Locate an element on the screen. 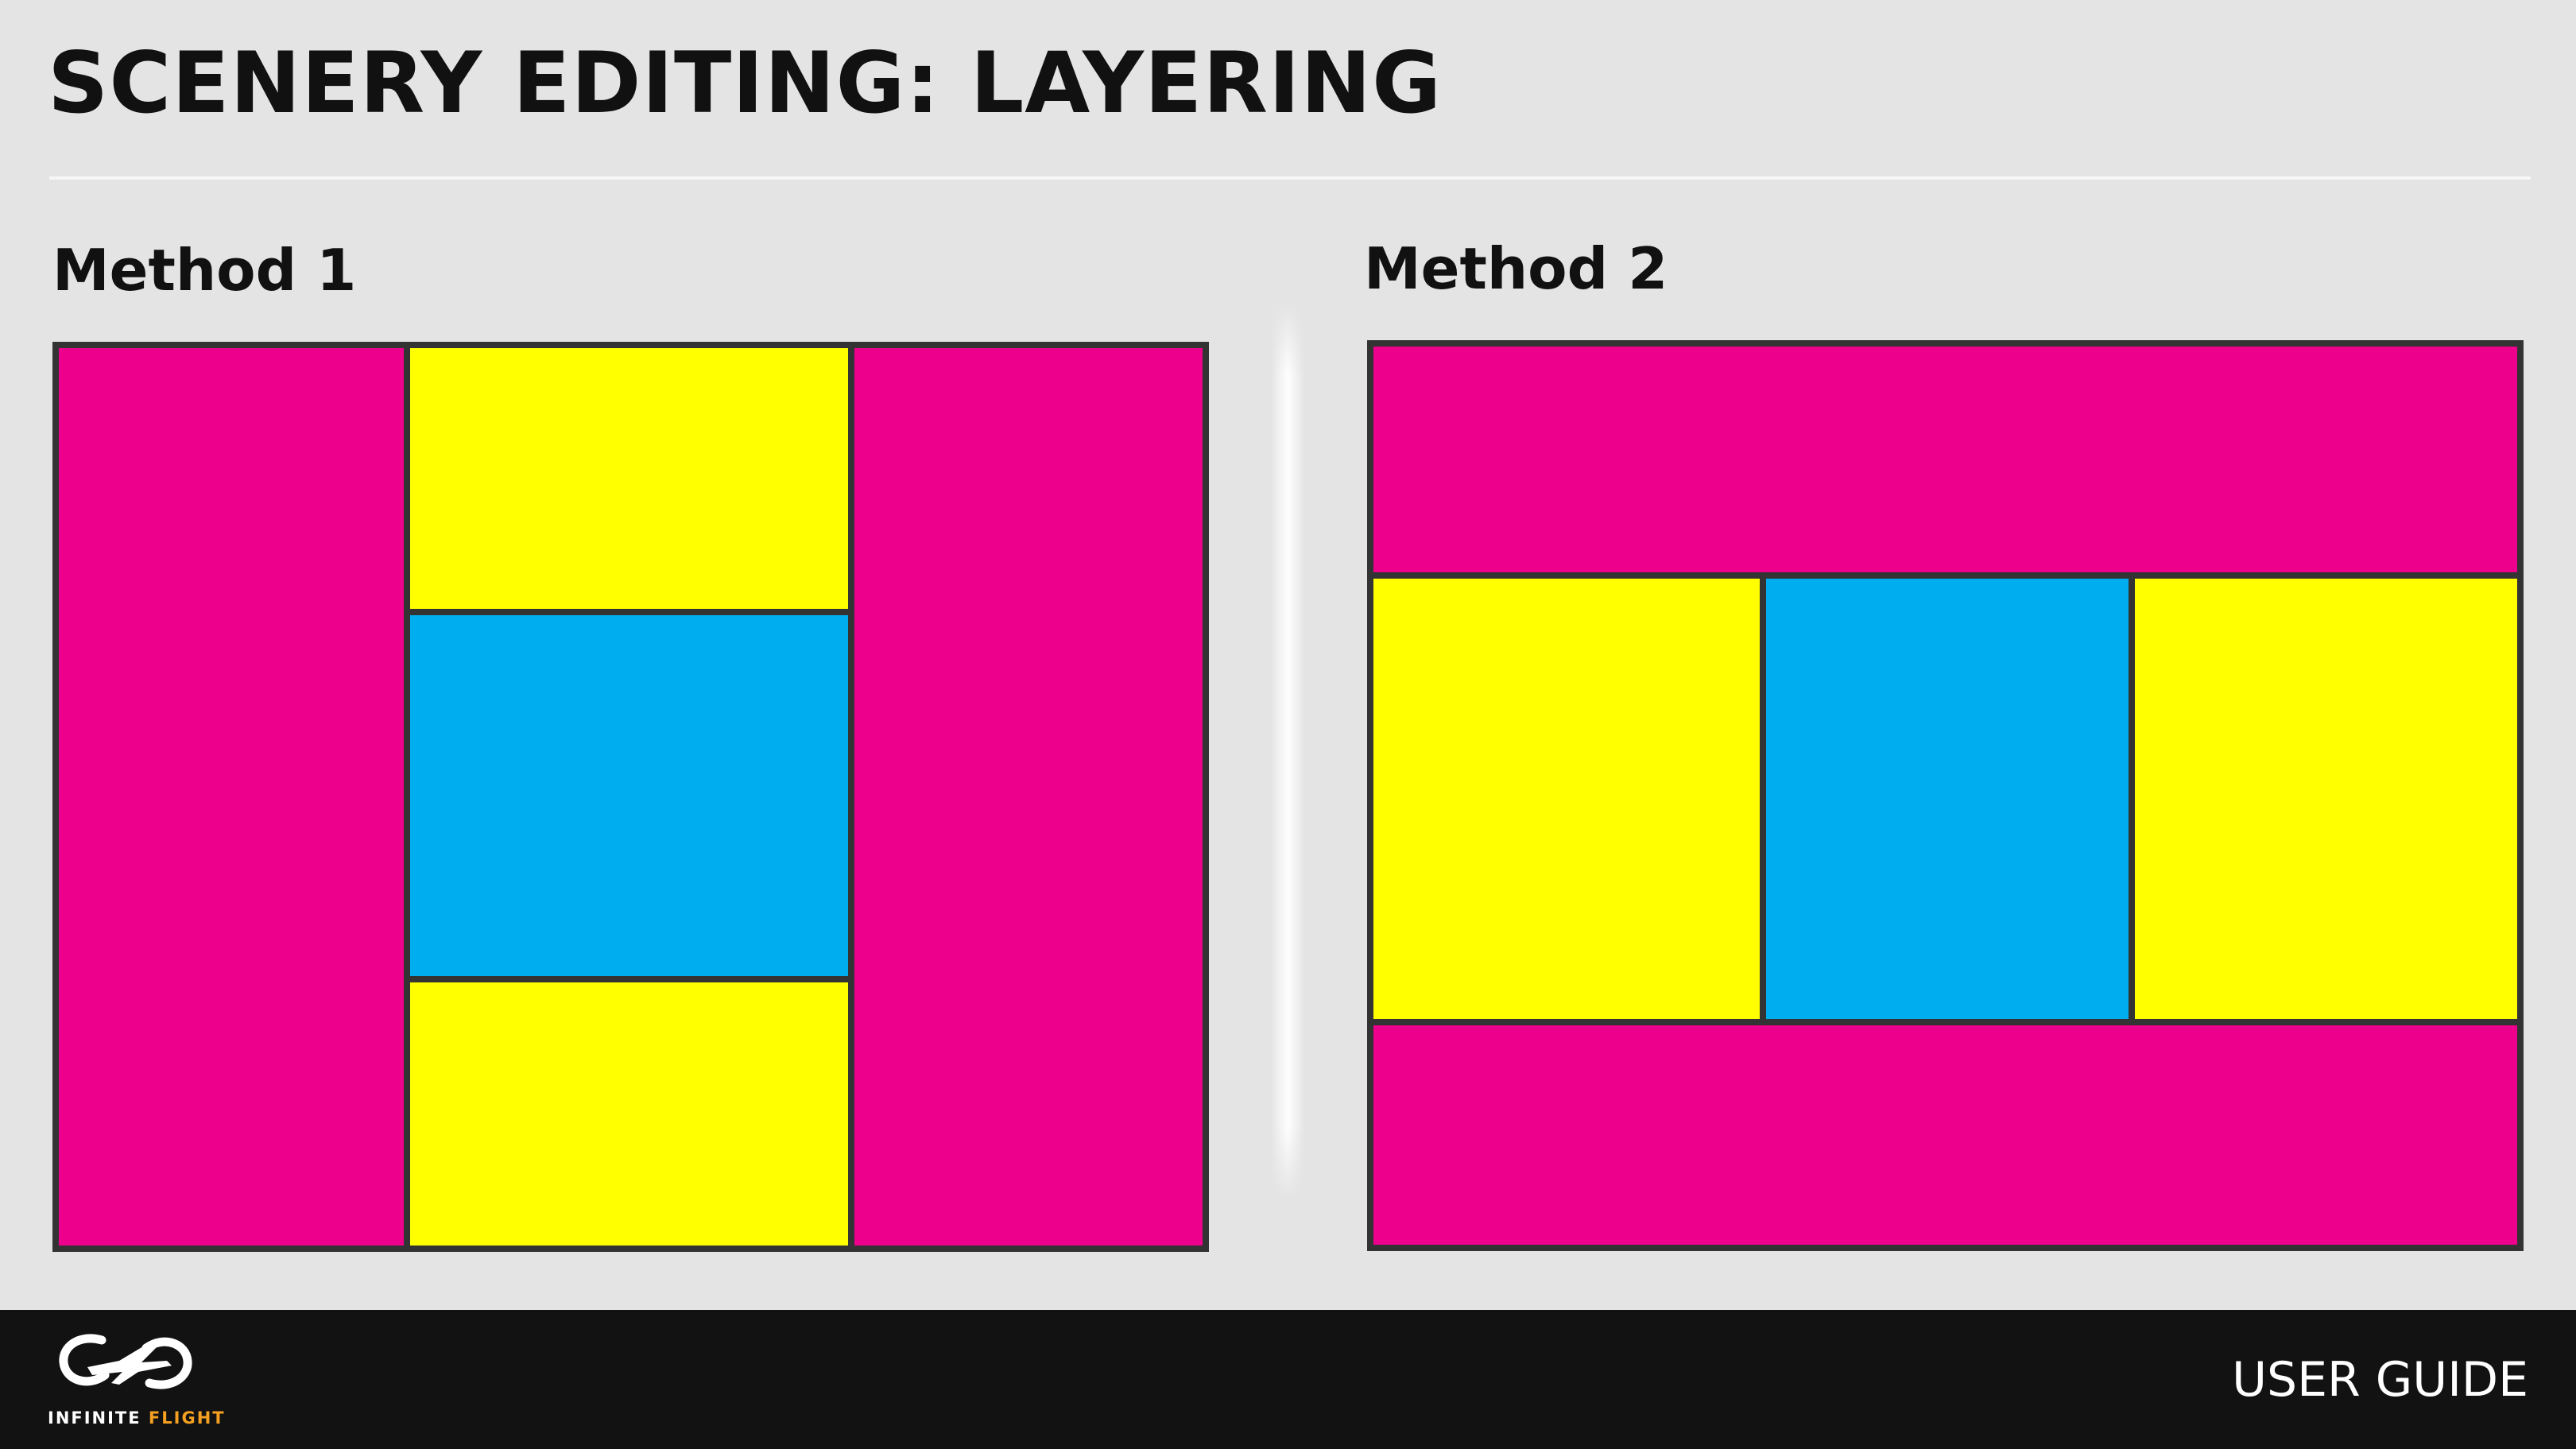 The image size is (2576, 1449). middle-center is located at coordinates (1947, 799).